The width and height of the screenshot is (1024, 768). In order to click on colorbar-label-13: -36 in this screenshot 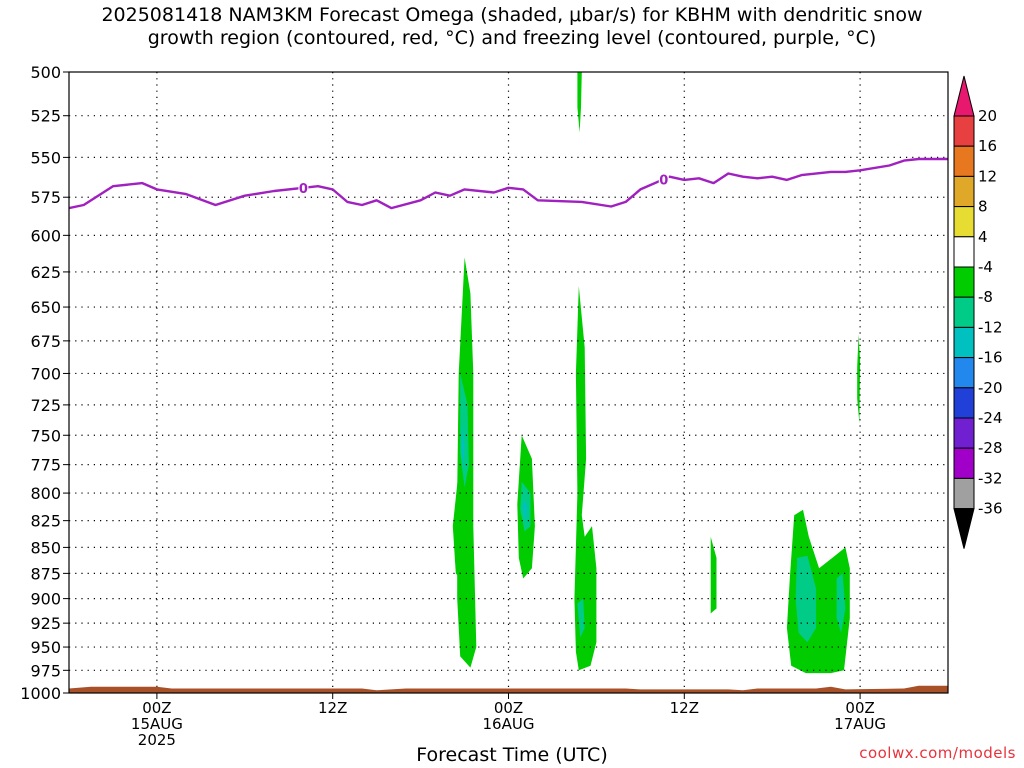, I will do `click(990, 509)`.